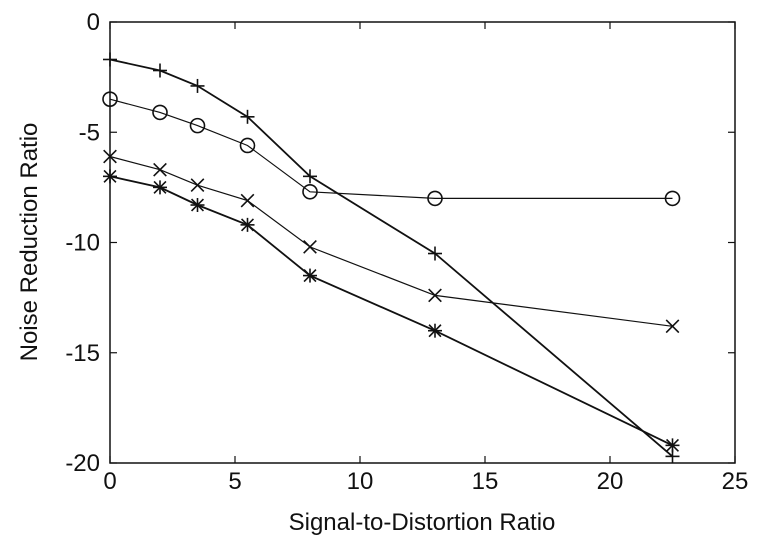 This screenshot has height=540, width=770. Describe the element at coordinates (82, 463) in the screenshot. I see `y-tick-label: -20` at that location.